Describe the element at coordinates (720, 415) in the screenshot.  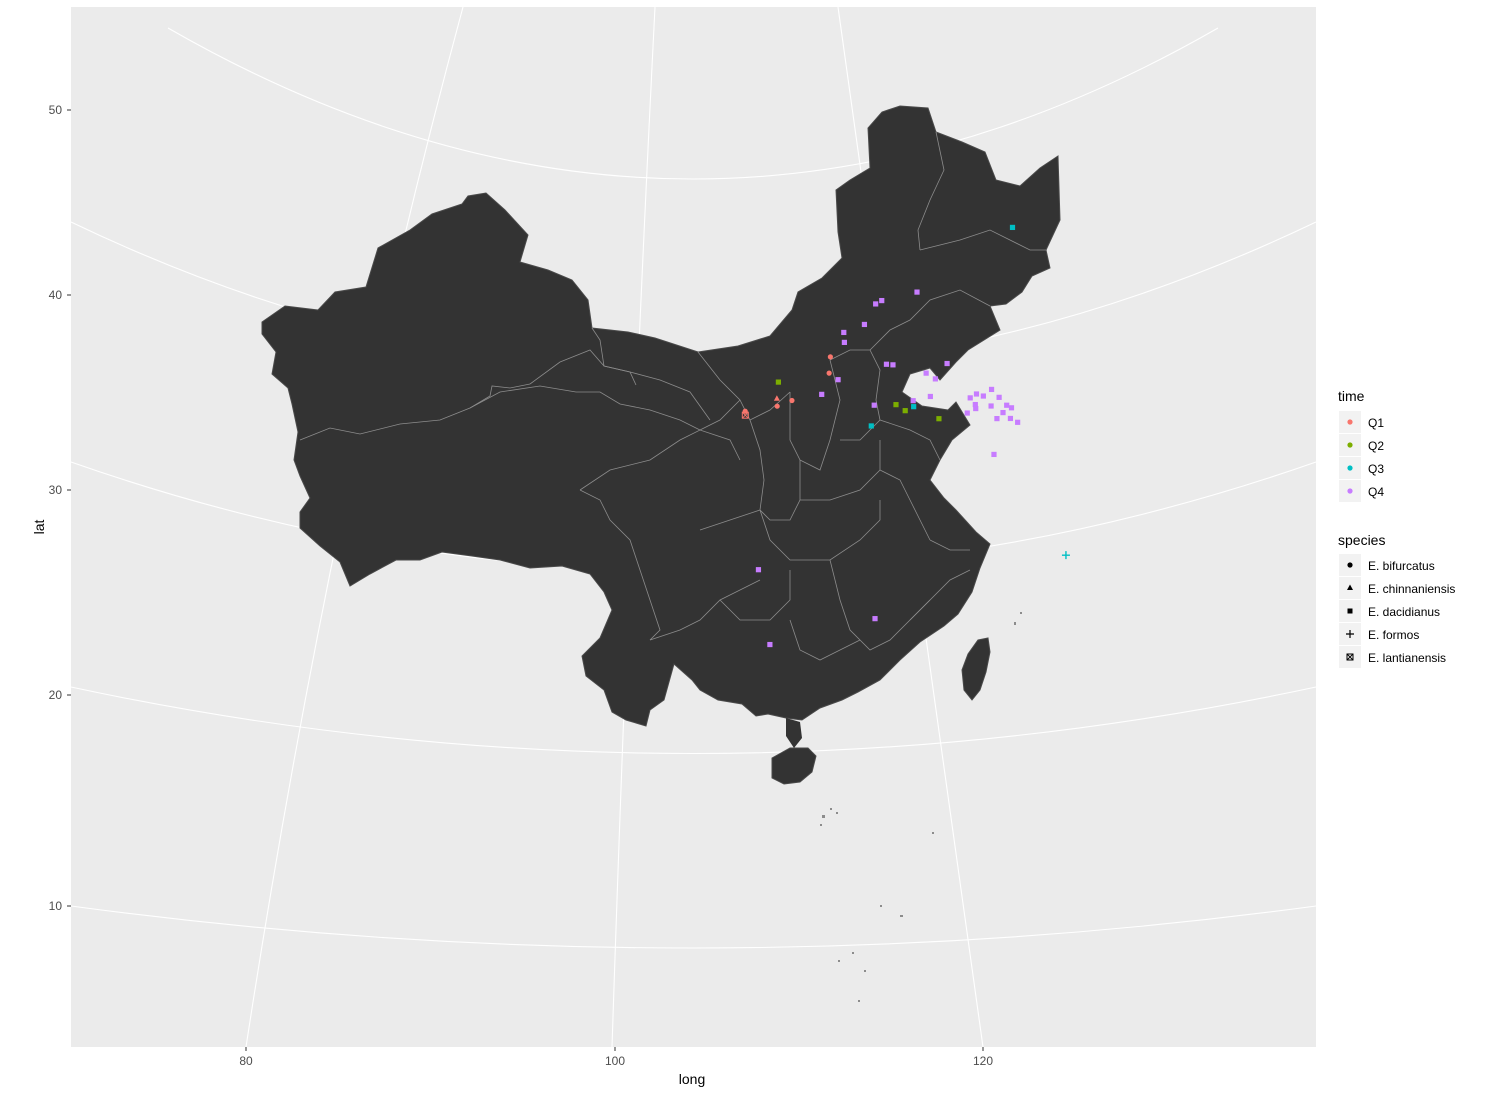
I see `border-nm-central` at that location.